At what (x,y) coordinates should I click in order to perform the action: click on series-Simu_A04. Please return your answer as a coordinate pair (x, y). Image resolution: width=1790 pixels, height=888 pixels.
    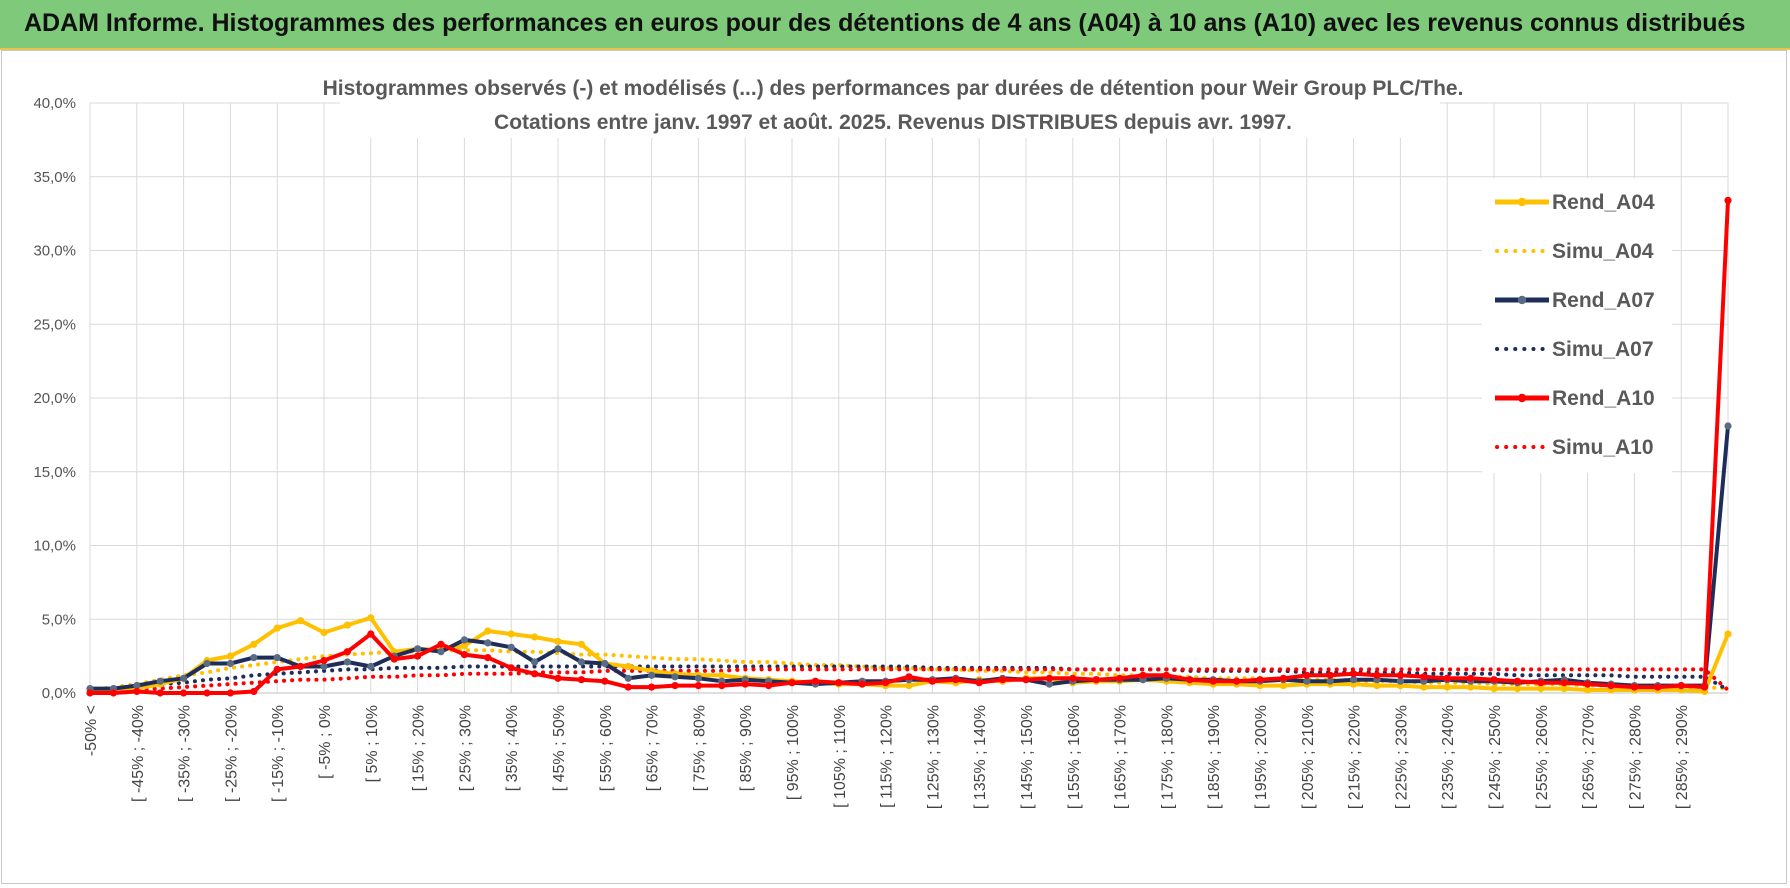
    Looking at the image, I should click on (909, 670).